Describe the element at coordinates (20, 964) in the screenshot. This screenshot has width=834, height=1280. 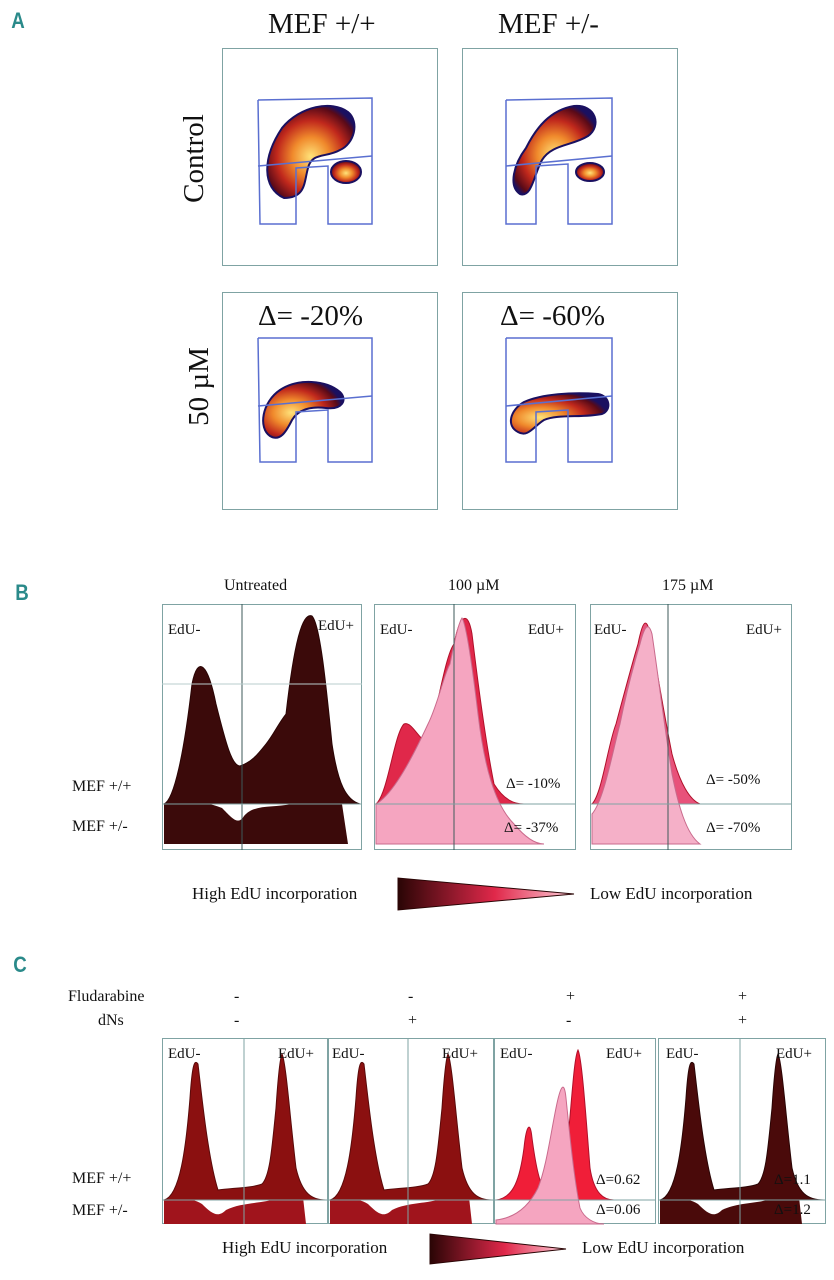
I see `panel-c-letter: C` at that location.